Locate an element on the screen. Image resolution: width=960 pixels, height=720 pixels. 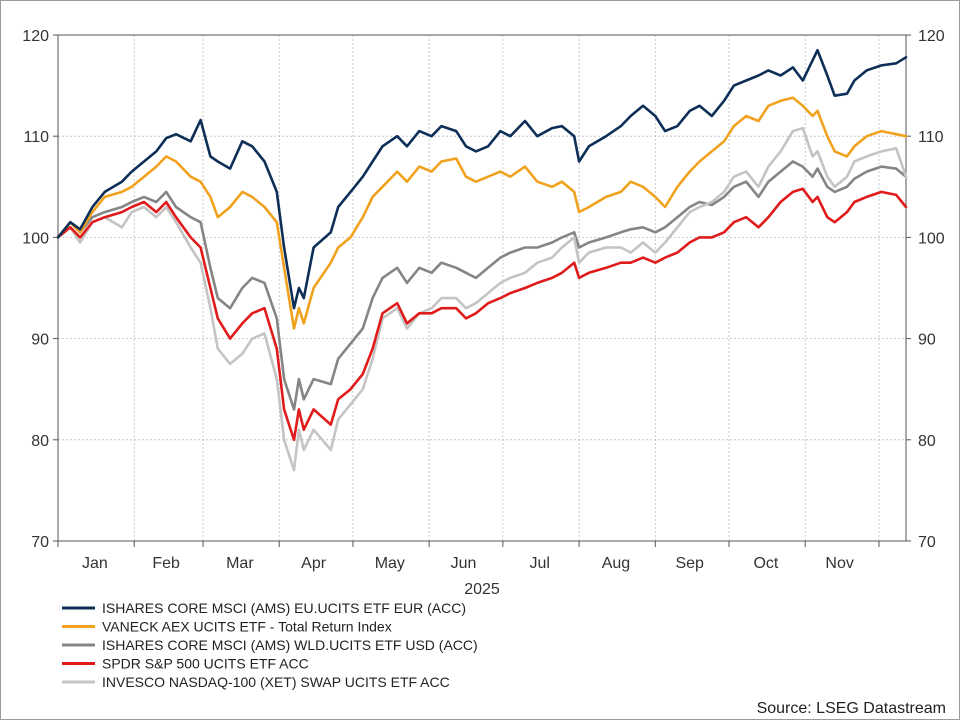
y-tick-label-left: 110 is located at coordinates (36, 137).